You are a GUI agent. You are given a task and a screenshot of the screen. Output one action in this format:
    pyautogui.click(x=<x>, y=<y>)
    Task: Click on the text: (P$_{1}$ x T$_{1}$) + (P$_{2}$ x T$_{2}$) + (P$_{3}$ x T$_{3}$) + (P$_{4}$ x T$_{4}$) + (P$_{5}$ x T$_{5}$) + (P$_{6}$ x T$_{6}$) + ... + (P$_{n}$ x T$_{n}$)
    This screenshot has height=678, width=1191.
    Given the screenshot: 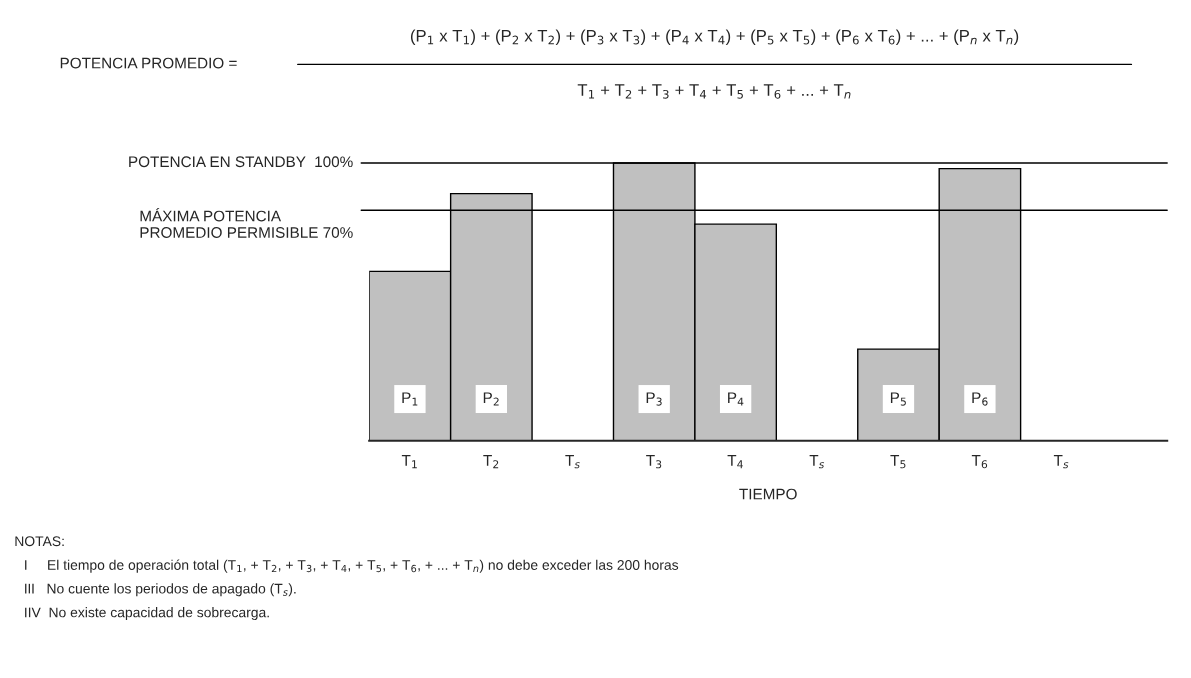 What is the action you would take?
    pyautogui.click(x=714, y=37)
    